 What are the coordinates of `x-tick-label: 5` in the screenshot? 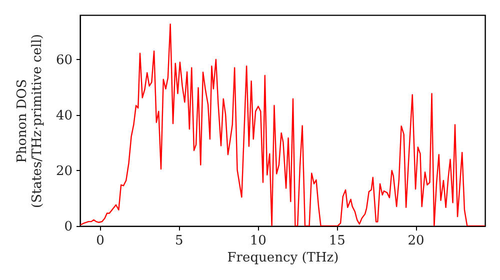 It's located at (179, 241).